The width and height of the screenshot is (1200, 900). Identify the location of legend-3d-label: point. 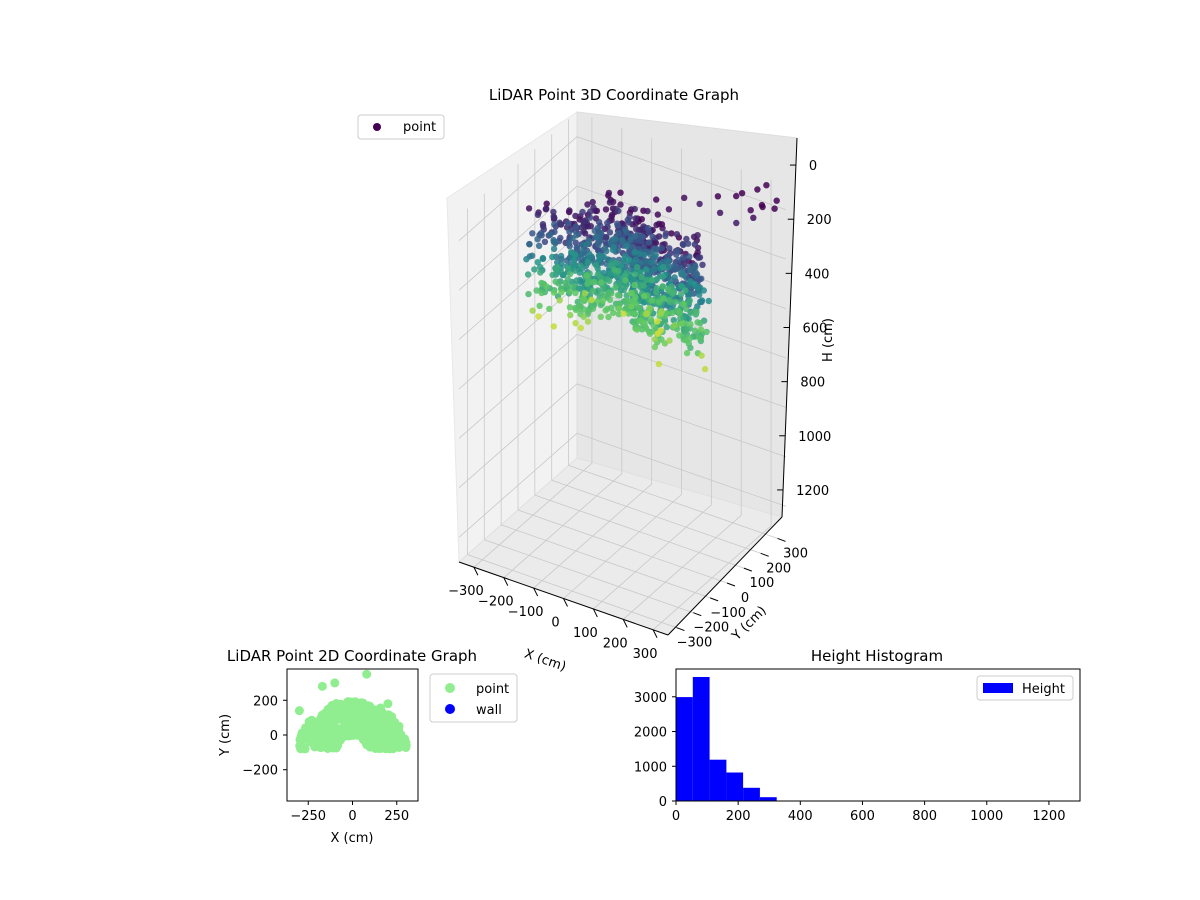
(419, 127).